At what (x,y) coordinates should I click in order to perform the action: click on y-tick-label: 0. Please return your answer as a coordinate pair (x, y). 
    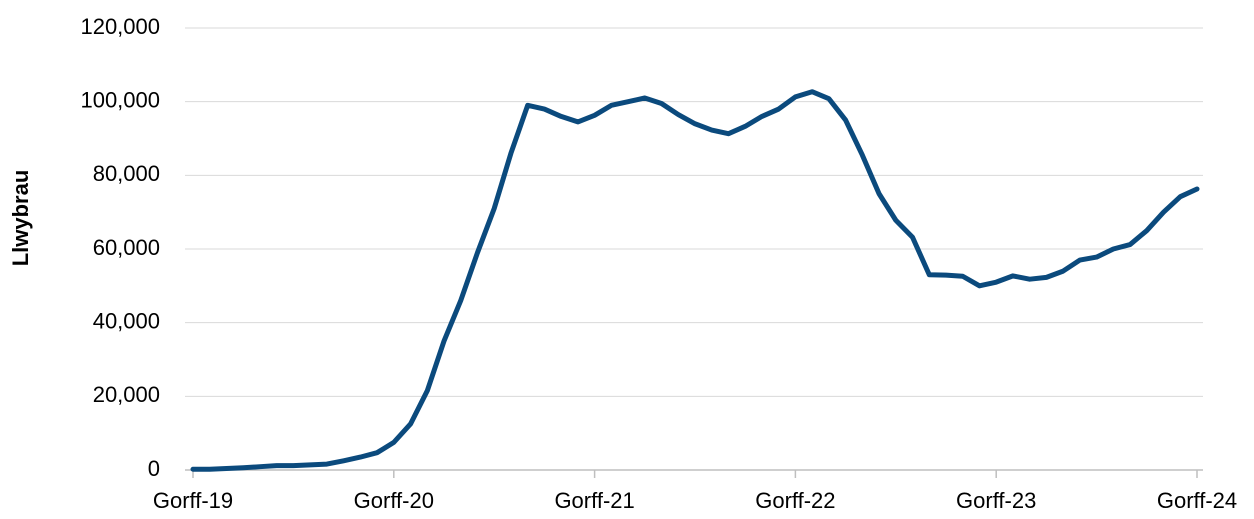
    Looking at the image, I should click on (154, 468).